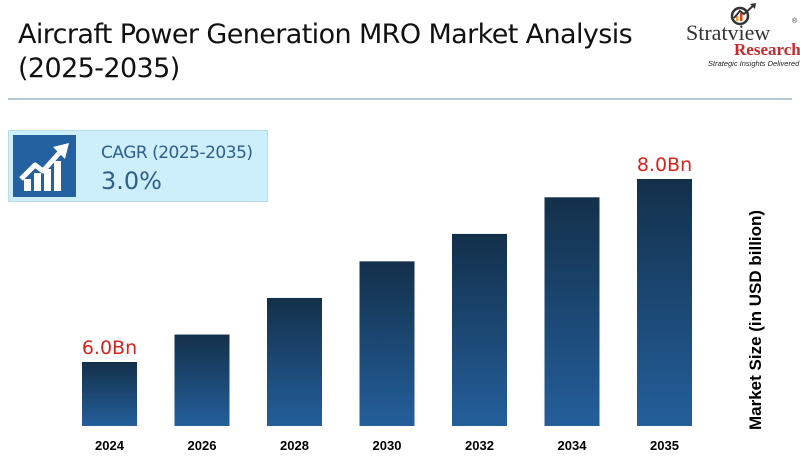 This screenshot has width=800, height=463. I want to click on header-divider, so click(400, 99).